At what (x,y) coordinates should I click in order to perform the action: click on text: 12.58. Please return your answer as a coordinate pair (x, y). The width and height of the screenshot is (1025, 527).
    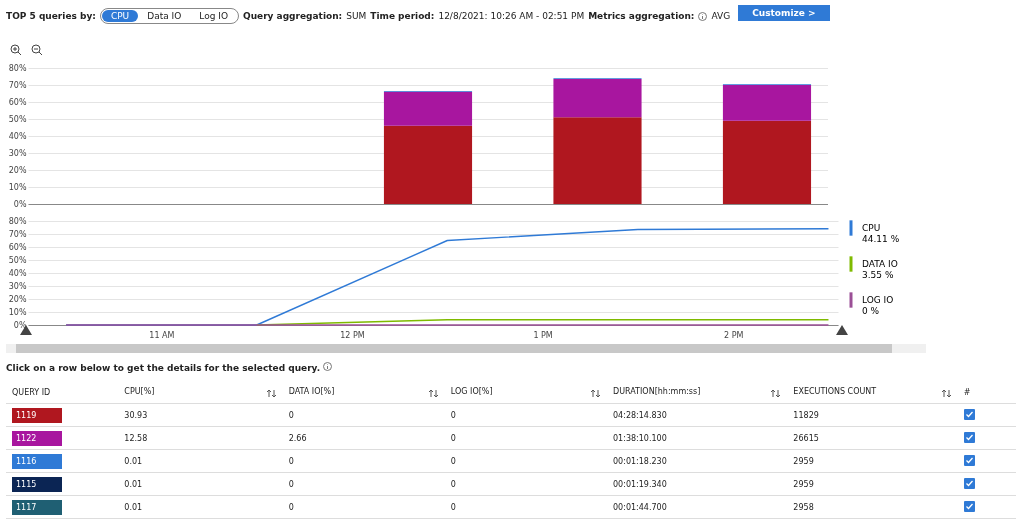
    Looking at the image, I should click on (200, 438).